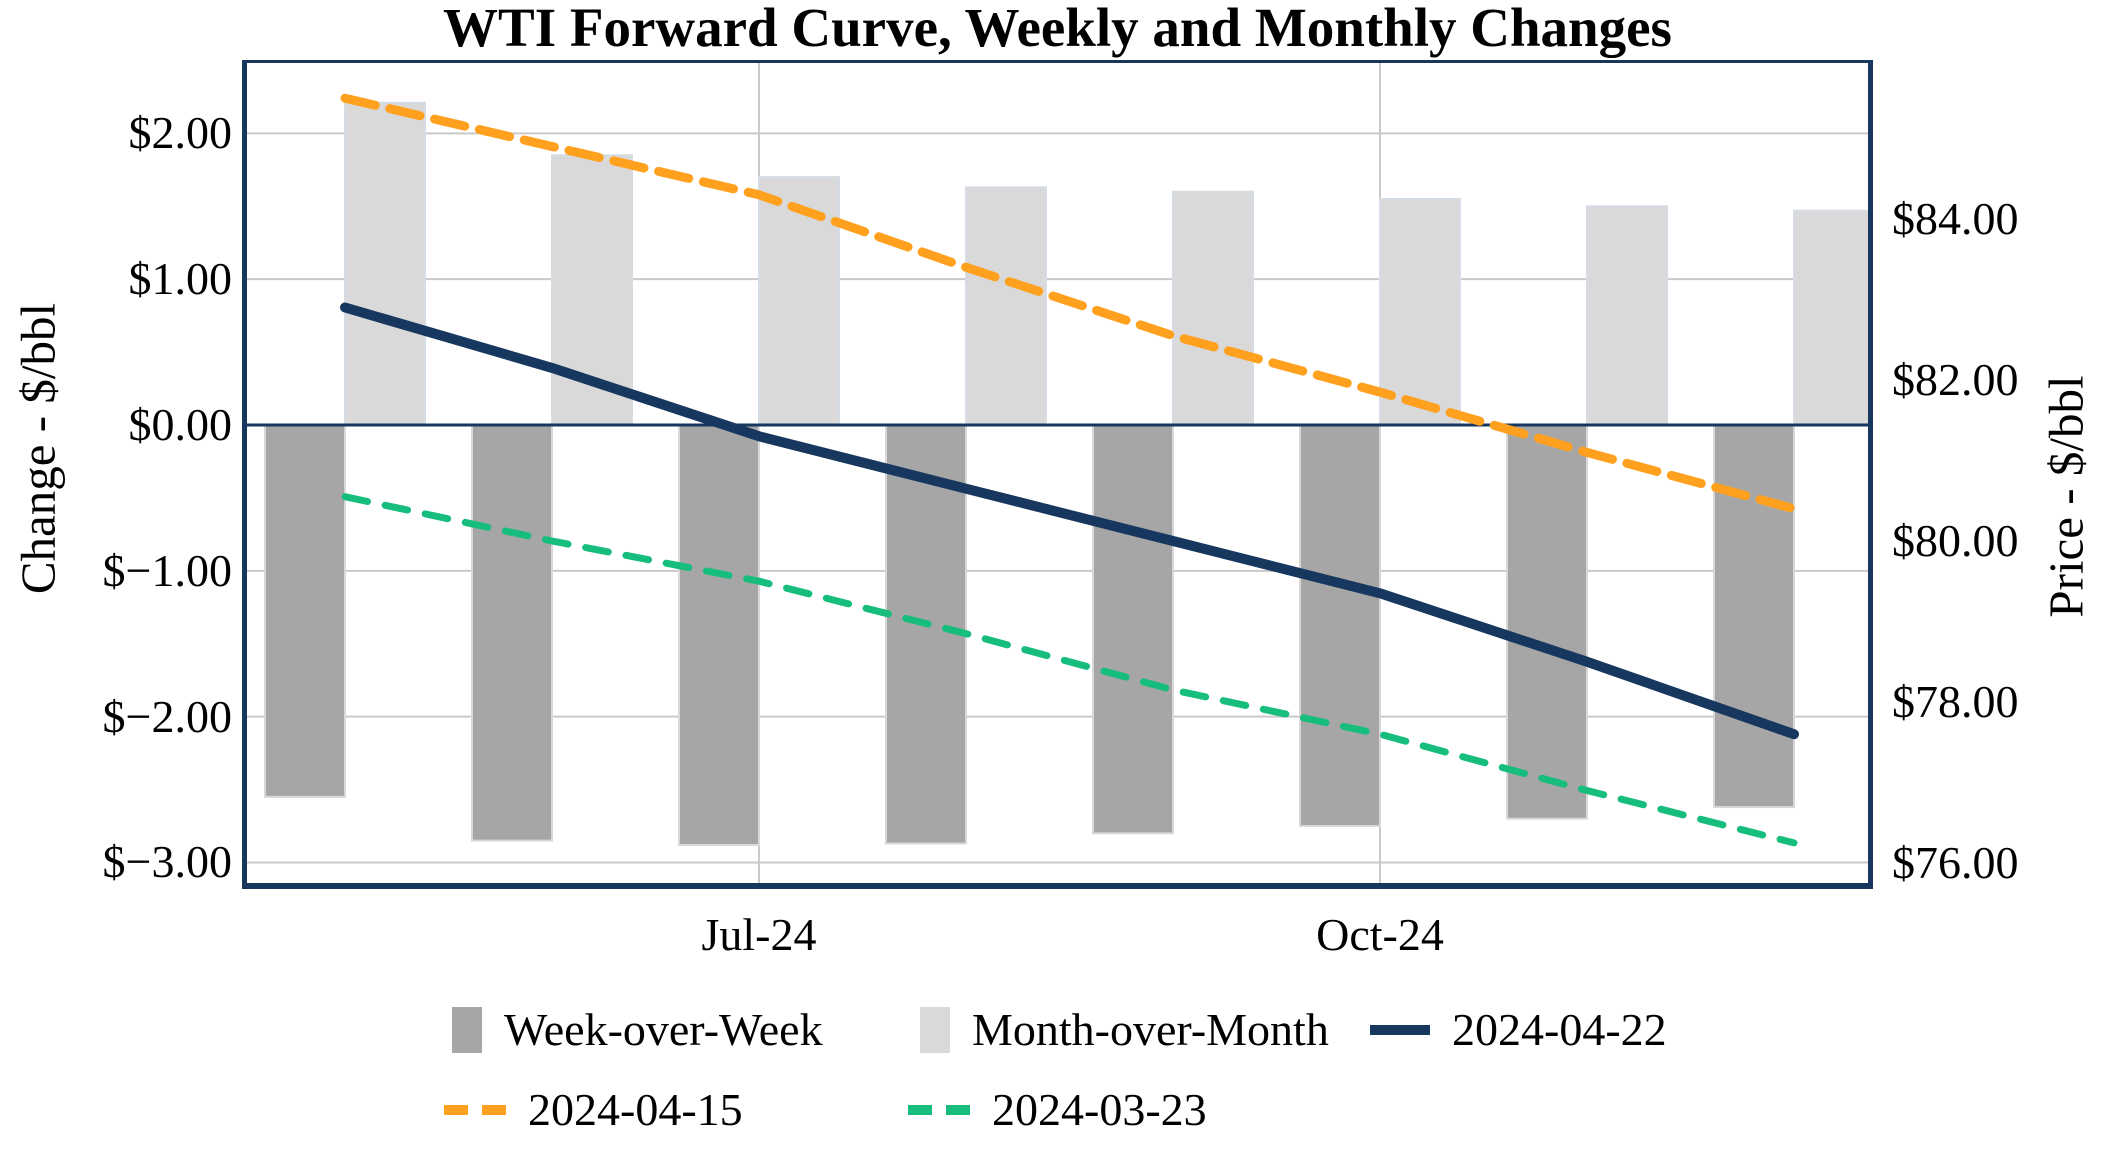 The image size is (2112, 1152). I want to click on legend-item-2024-04-15: 2024-04-15, so click(593, 1110).